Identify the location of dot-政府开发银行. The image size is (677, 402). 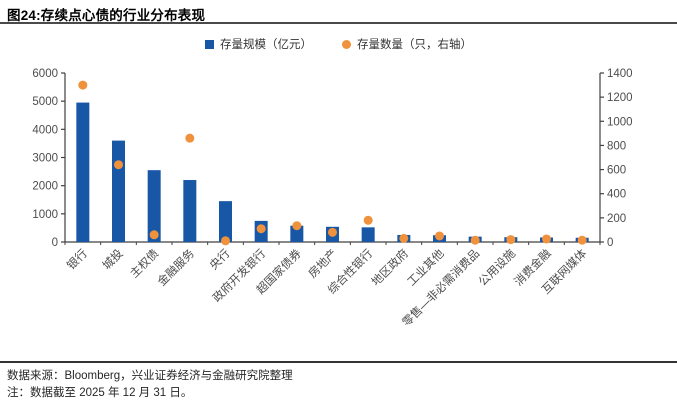
(261, 229).